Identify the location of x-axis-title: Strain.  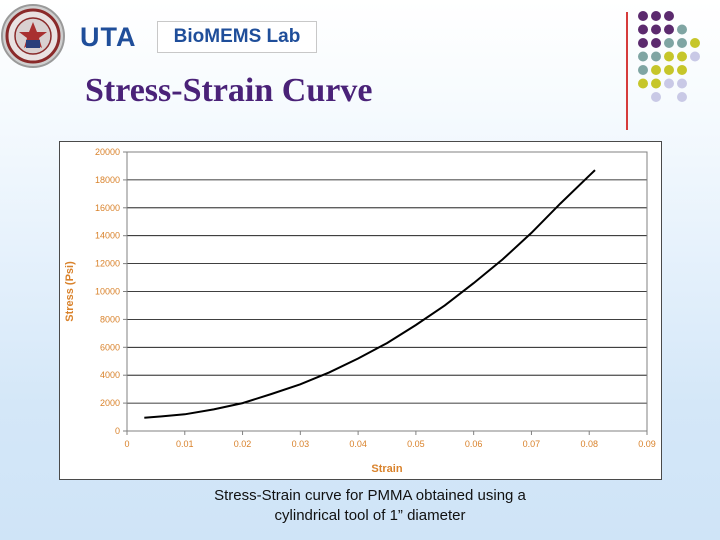
(386, 469).